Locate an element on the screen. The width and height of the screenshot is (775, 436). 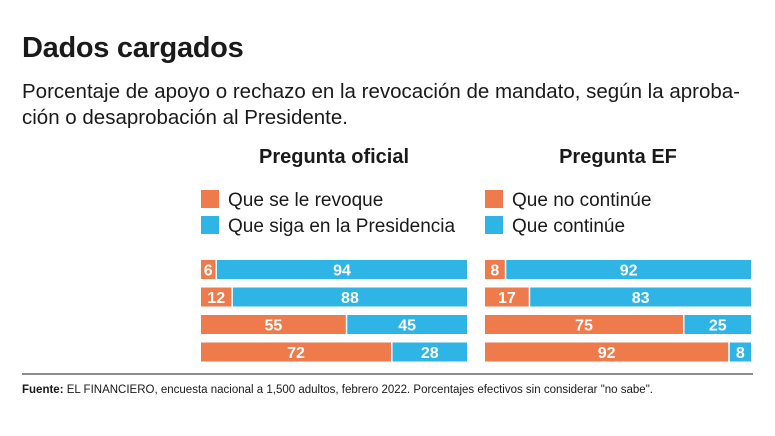
bar-value-label: 12 is located at coordinates (216, 298).